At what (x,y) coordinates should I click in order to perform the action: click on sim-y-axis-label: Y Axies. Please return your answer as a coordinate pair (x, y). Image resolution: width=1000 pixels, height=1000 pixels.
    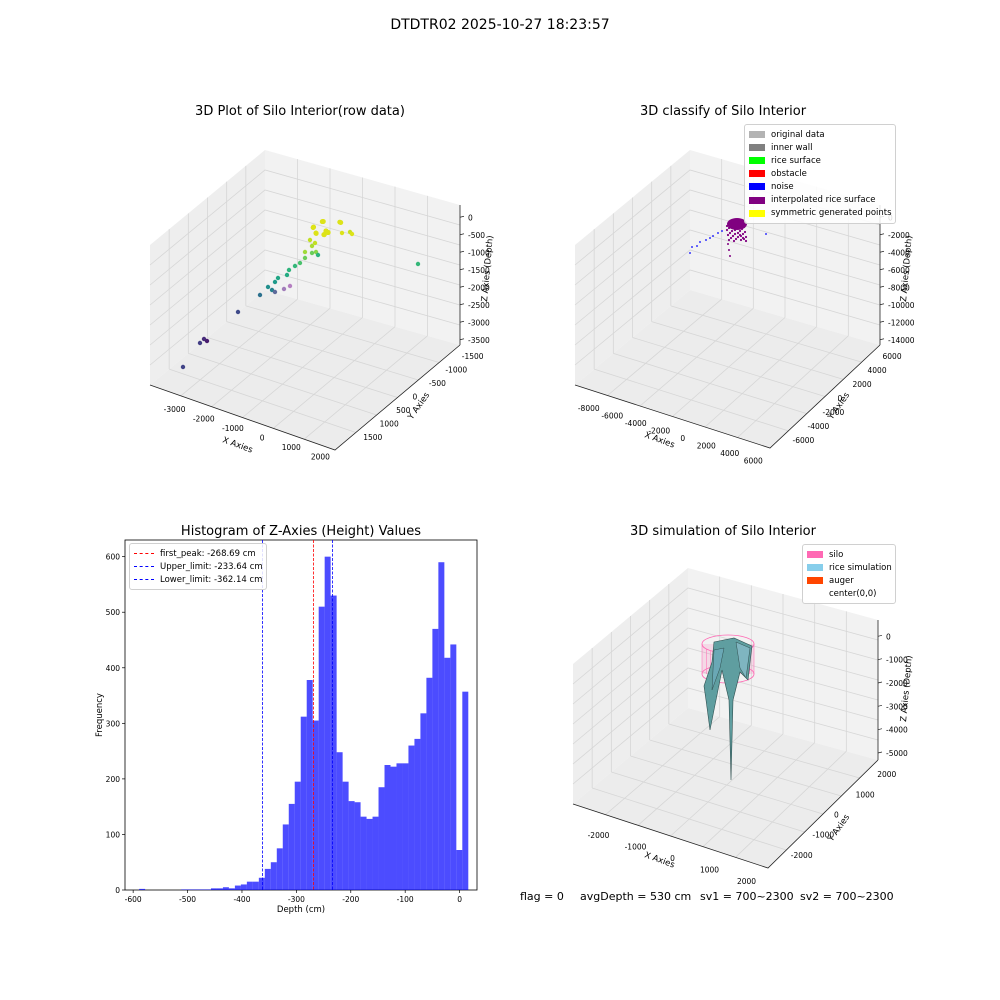
    Looking at the image, I should click on (839, 828).